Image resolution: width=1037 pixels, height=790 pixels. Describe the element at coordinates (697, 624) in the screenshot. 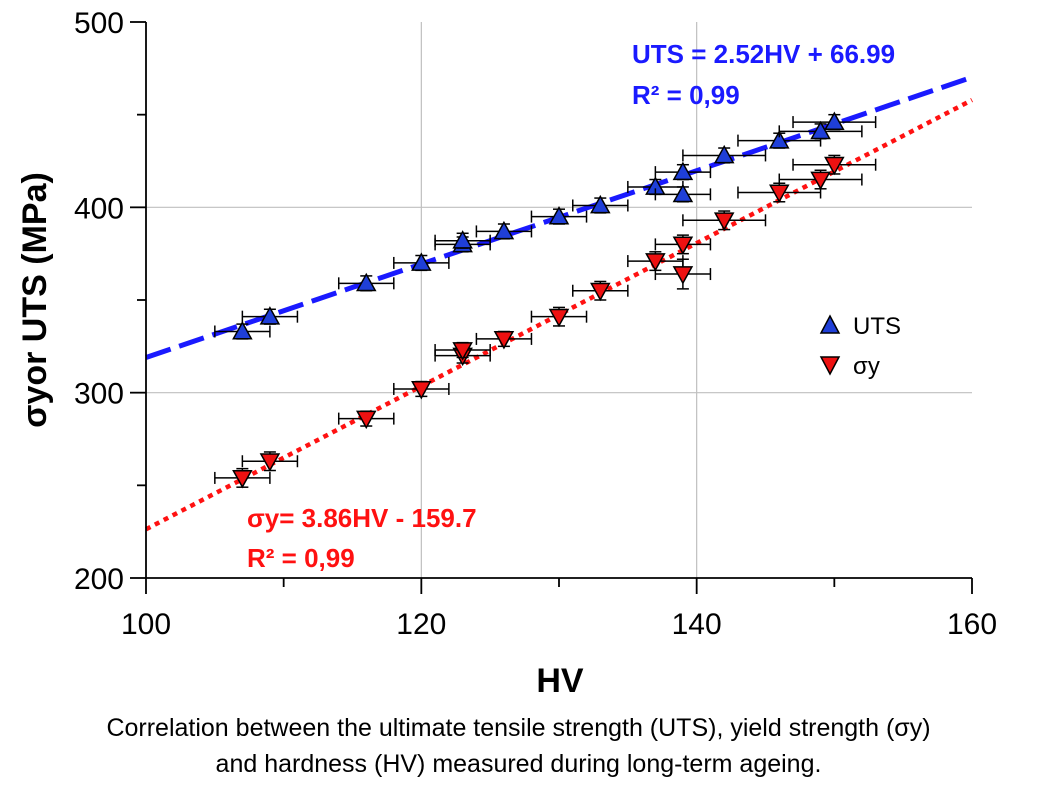

I see `x-tick-label: 140` at that location.